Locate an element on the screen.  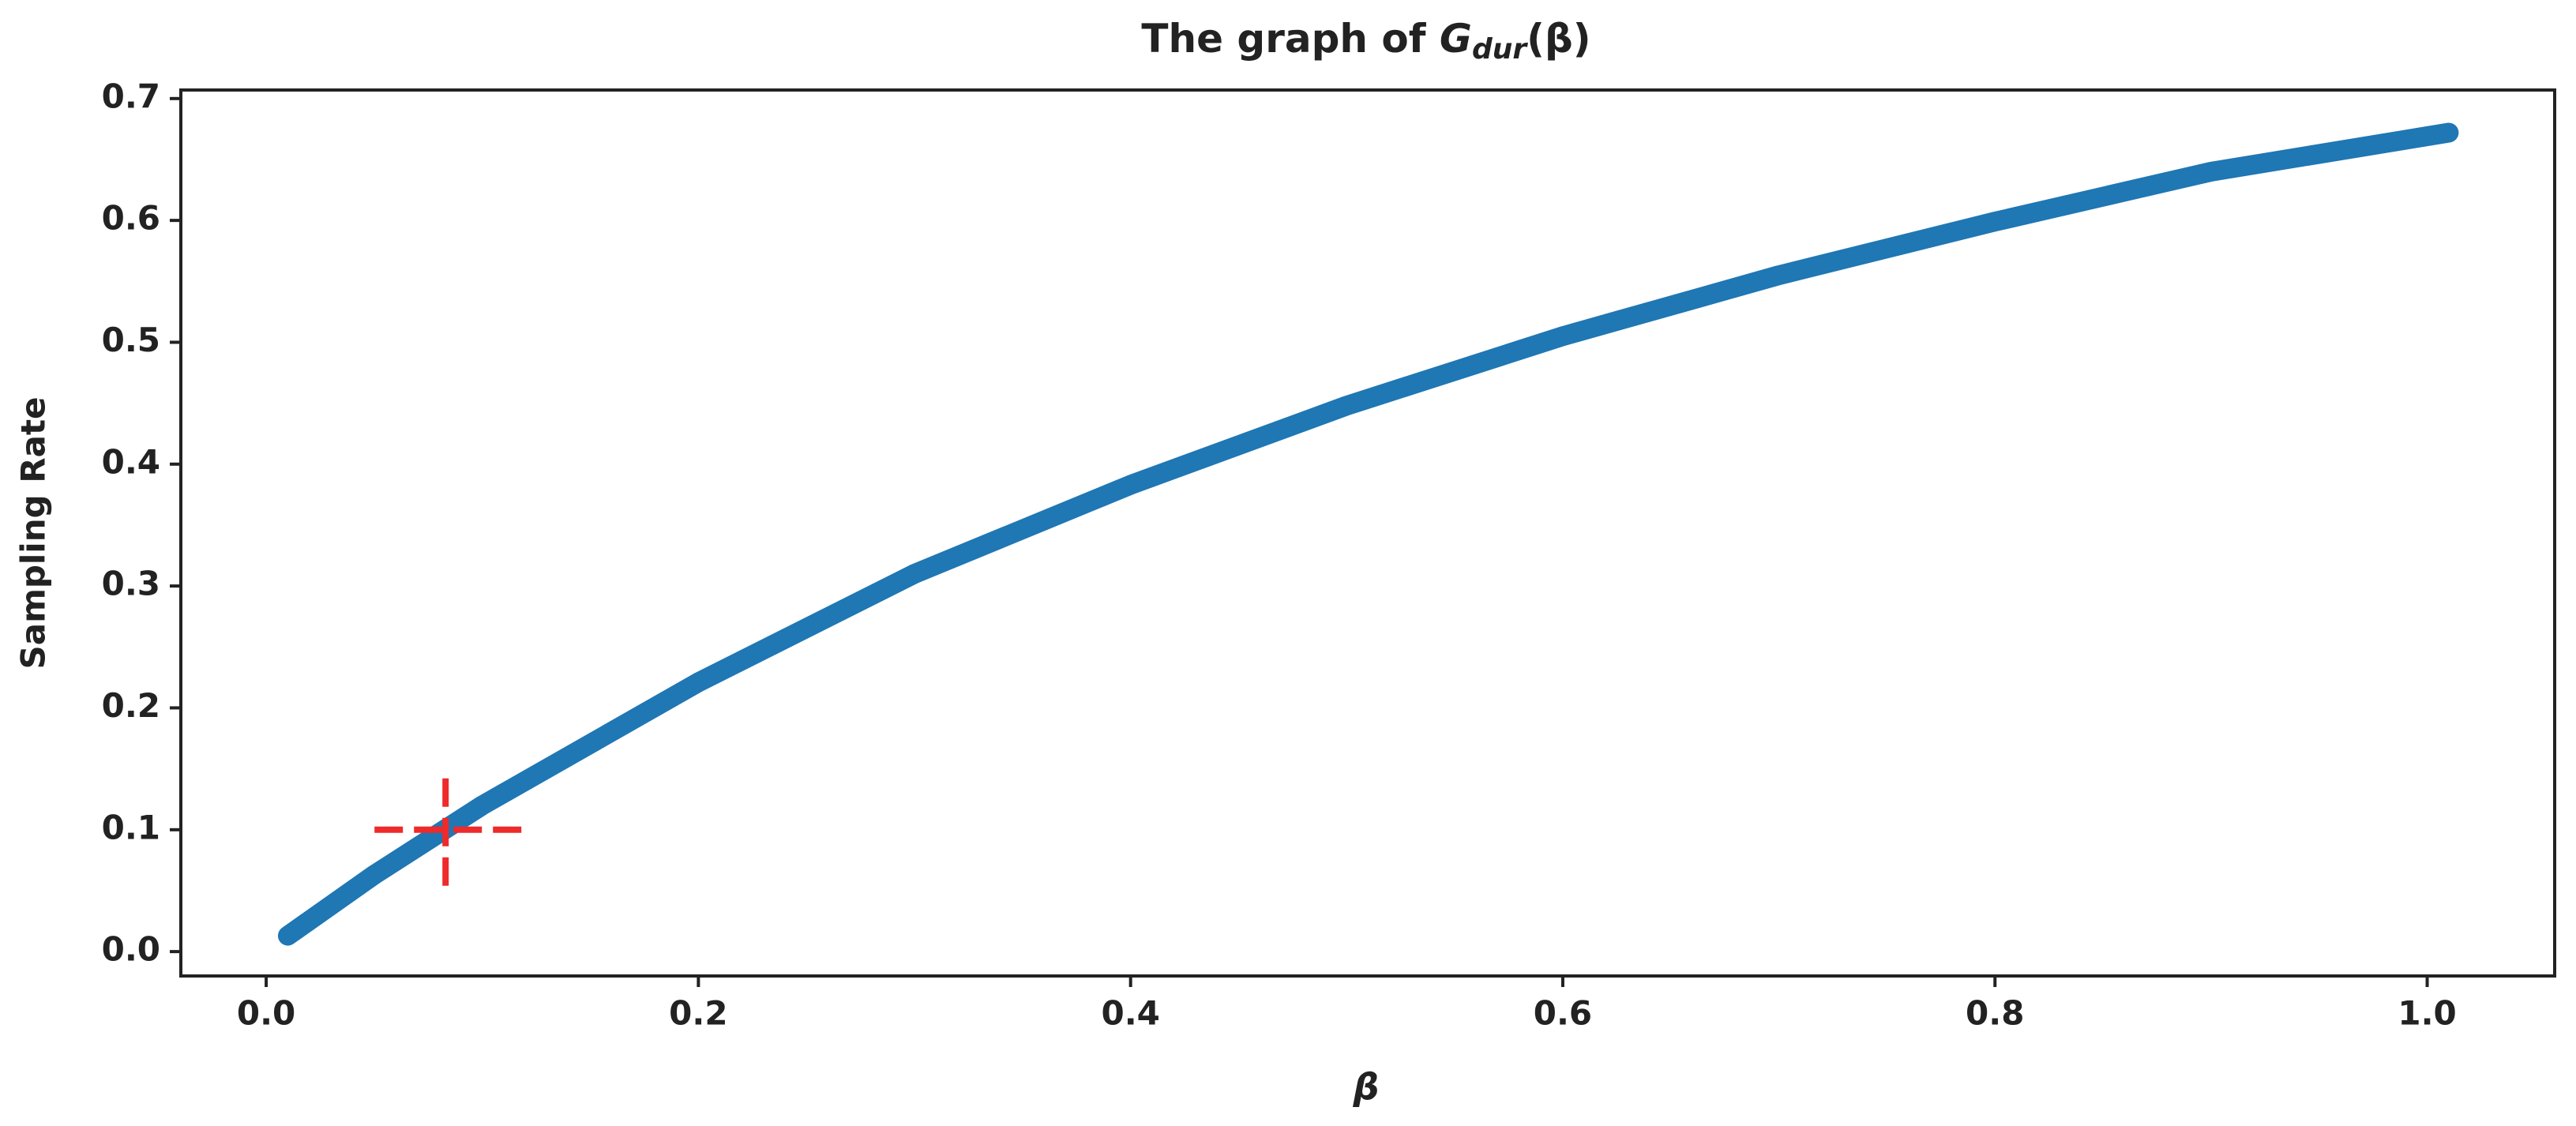
chart-title: The graph of Gdur(β) is located at coordinates (1365, 41).